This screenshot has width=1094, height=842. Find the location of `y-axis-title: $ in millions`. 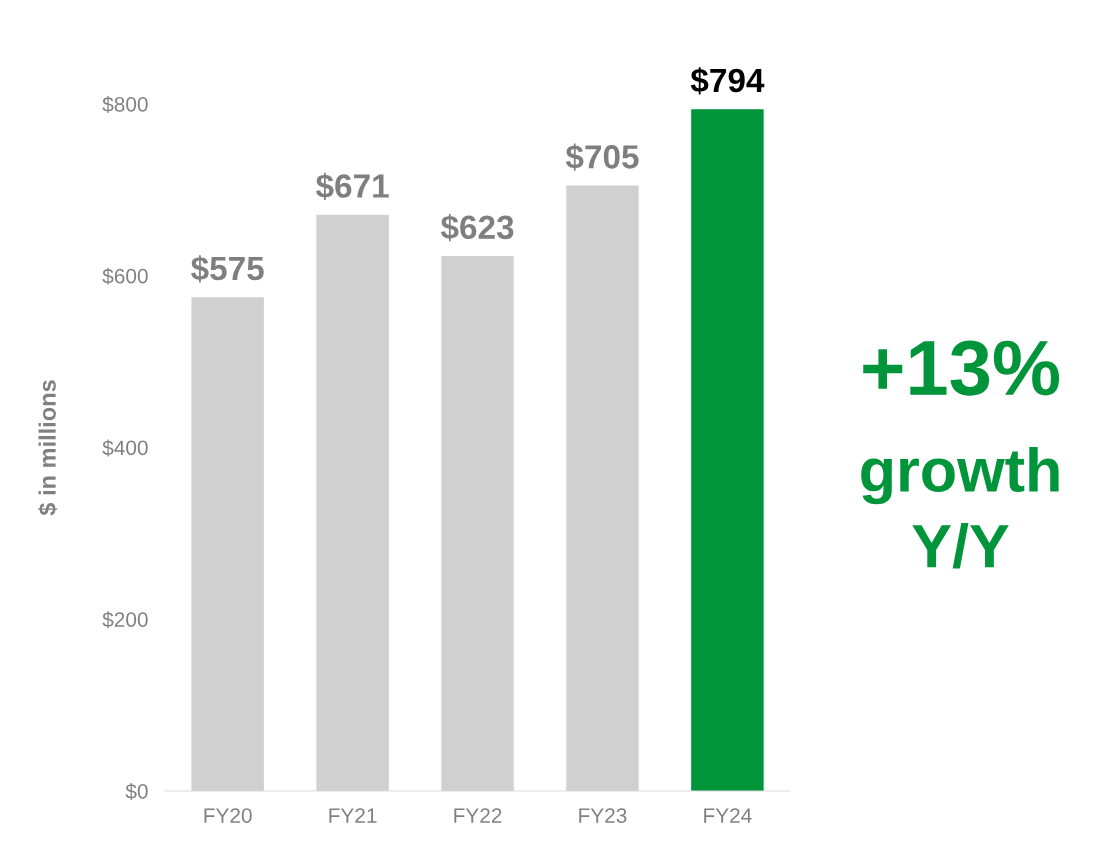

y-axis-title: $ in millions is located at coordinates (48, 448).